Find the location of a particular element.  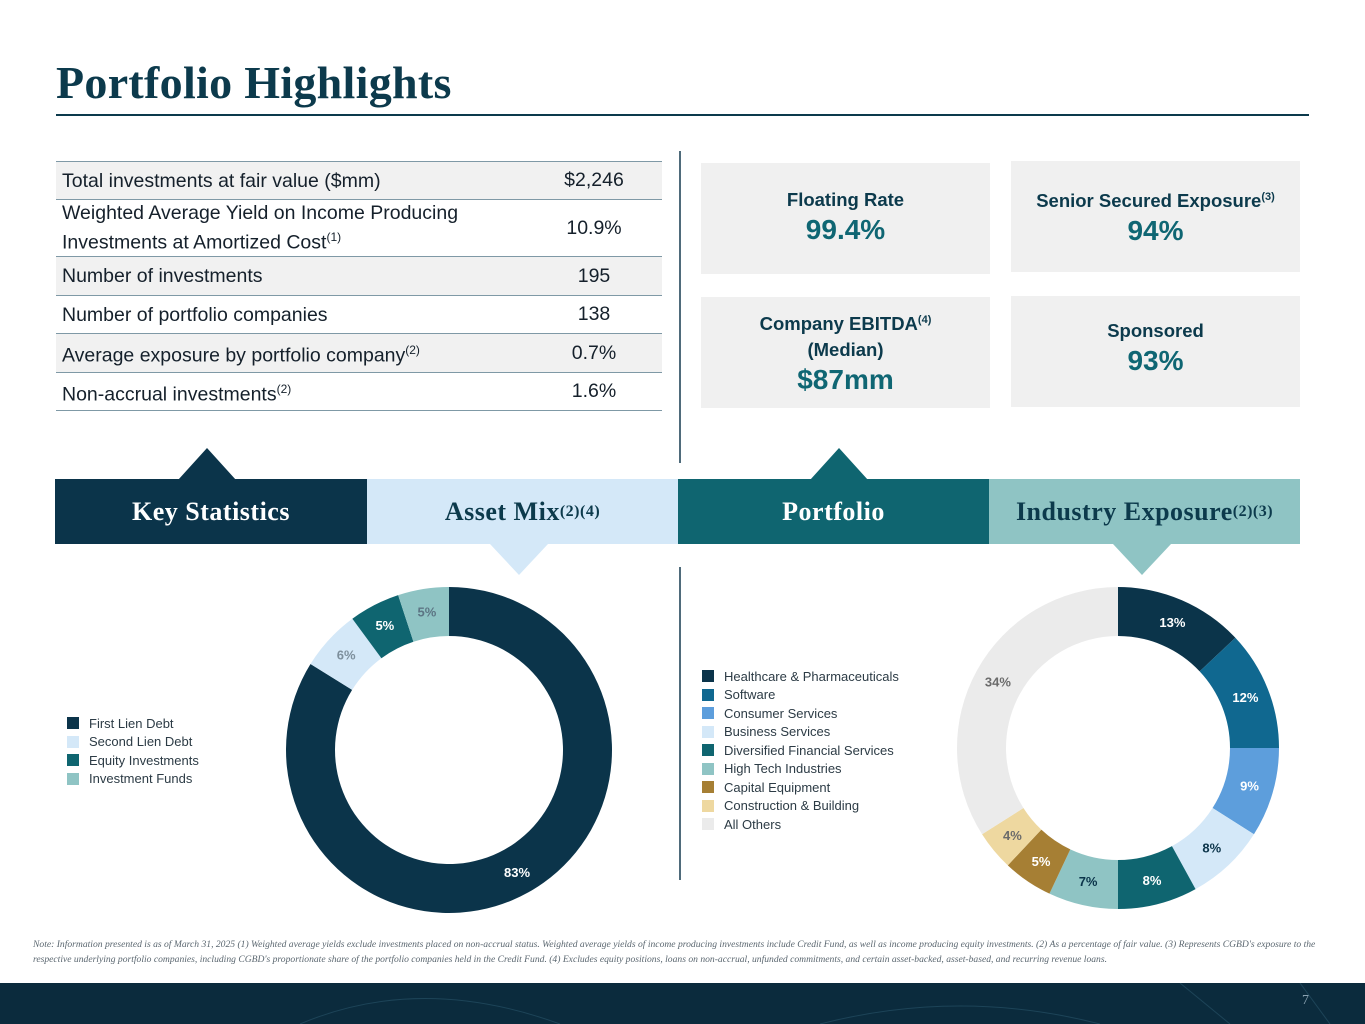

industry-exposure-donut-chart: 13% 12% 9% 8% 8% 7% 5% 4% 34% is located at coordinates (1118, 748).